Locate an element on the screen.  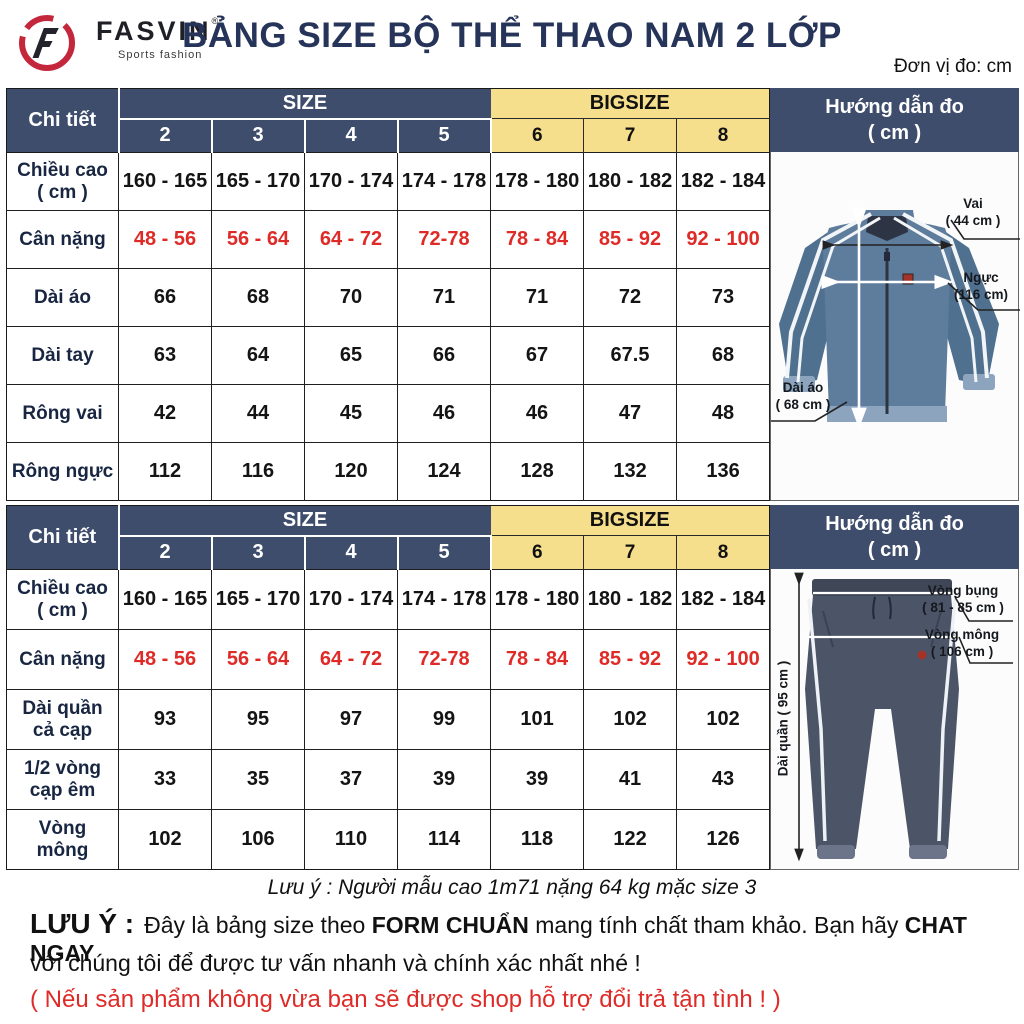
hip-annotation: Vòng mông ( 106 cm ) is located at coordinates (962, 643).